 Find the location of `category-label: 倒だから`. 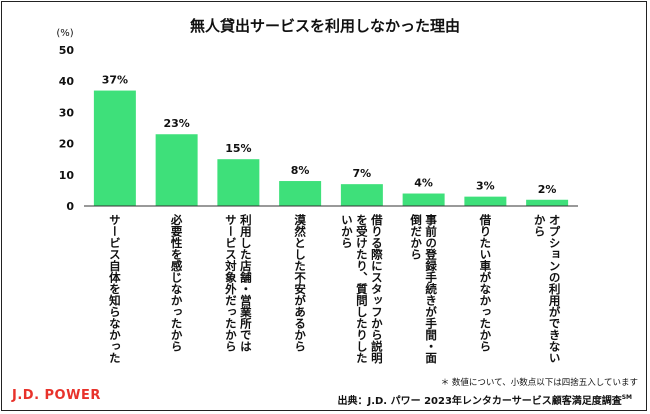

category-label: 倒だから is located at coordinates (416, 236).